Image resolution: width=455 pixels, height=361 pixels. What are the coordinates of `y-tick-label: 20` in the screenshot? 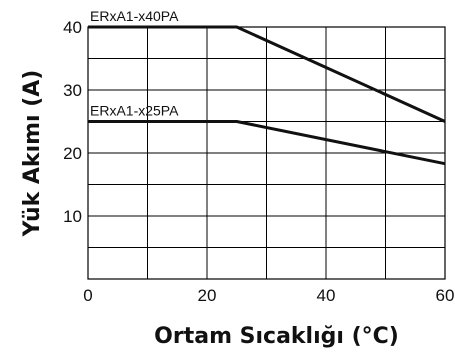 It's located at (72, 153).